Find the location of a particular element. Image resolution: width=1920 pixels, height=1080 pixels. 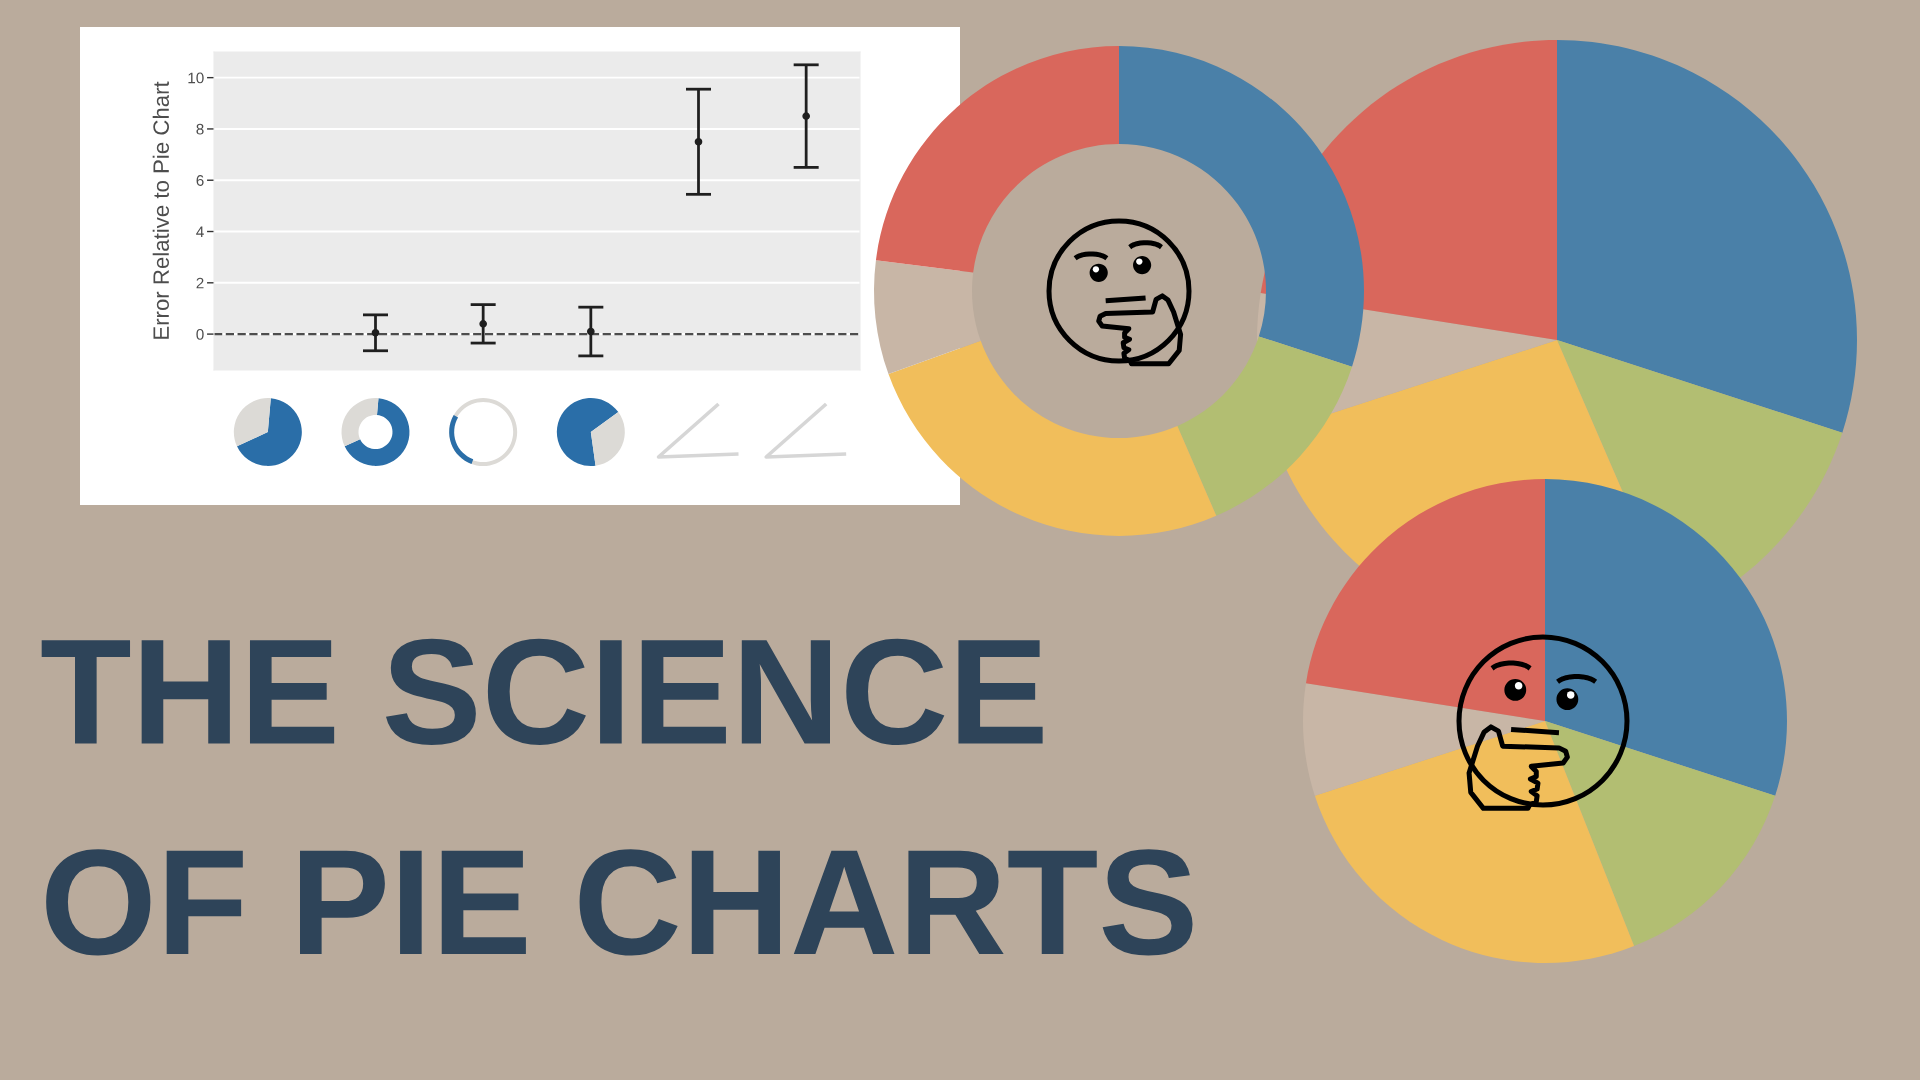

y-tick-label: 4 is located at coordinates (200, 232).